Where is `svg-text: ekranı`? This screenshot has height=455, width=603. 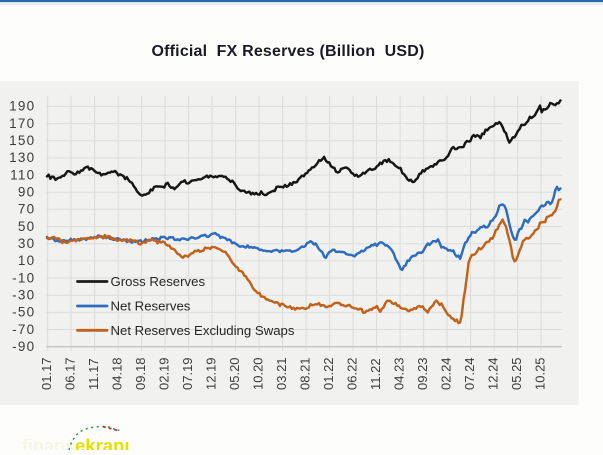
svg-text: ekranı is located at coordinates (102, 442).